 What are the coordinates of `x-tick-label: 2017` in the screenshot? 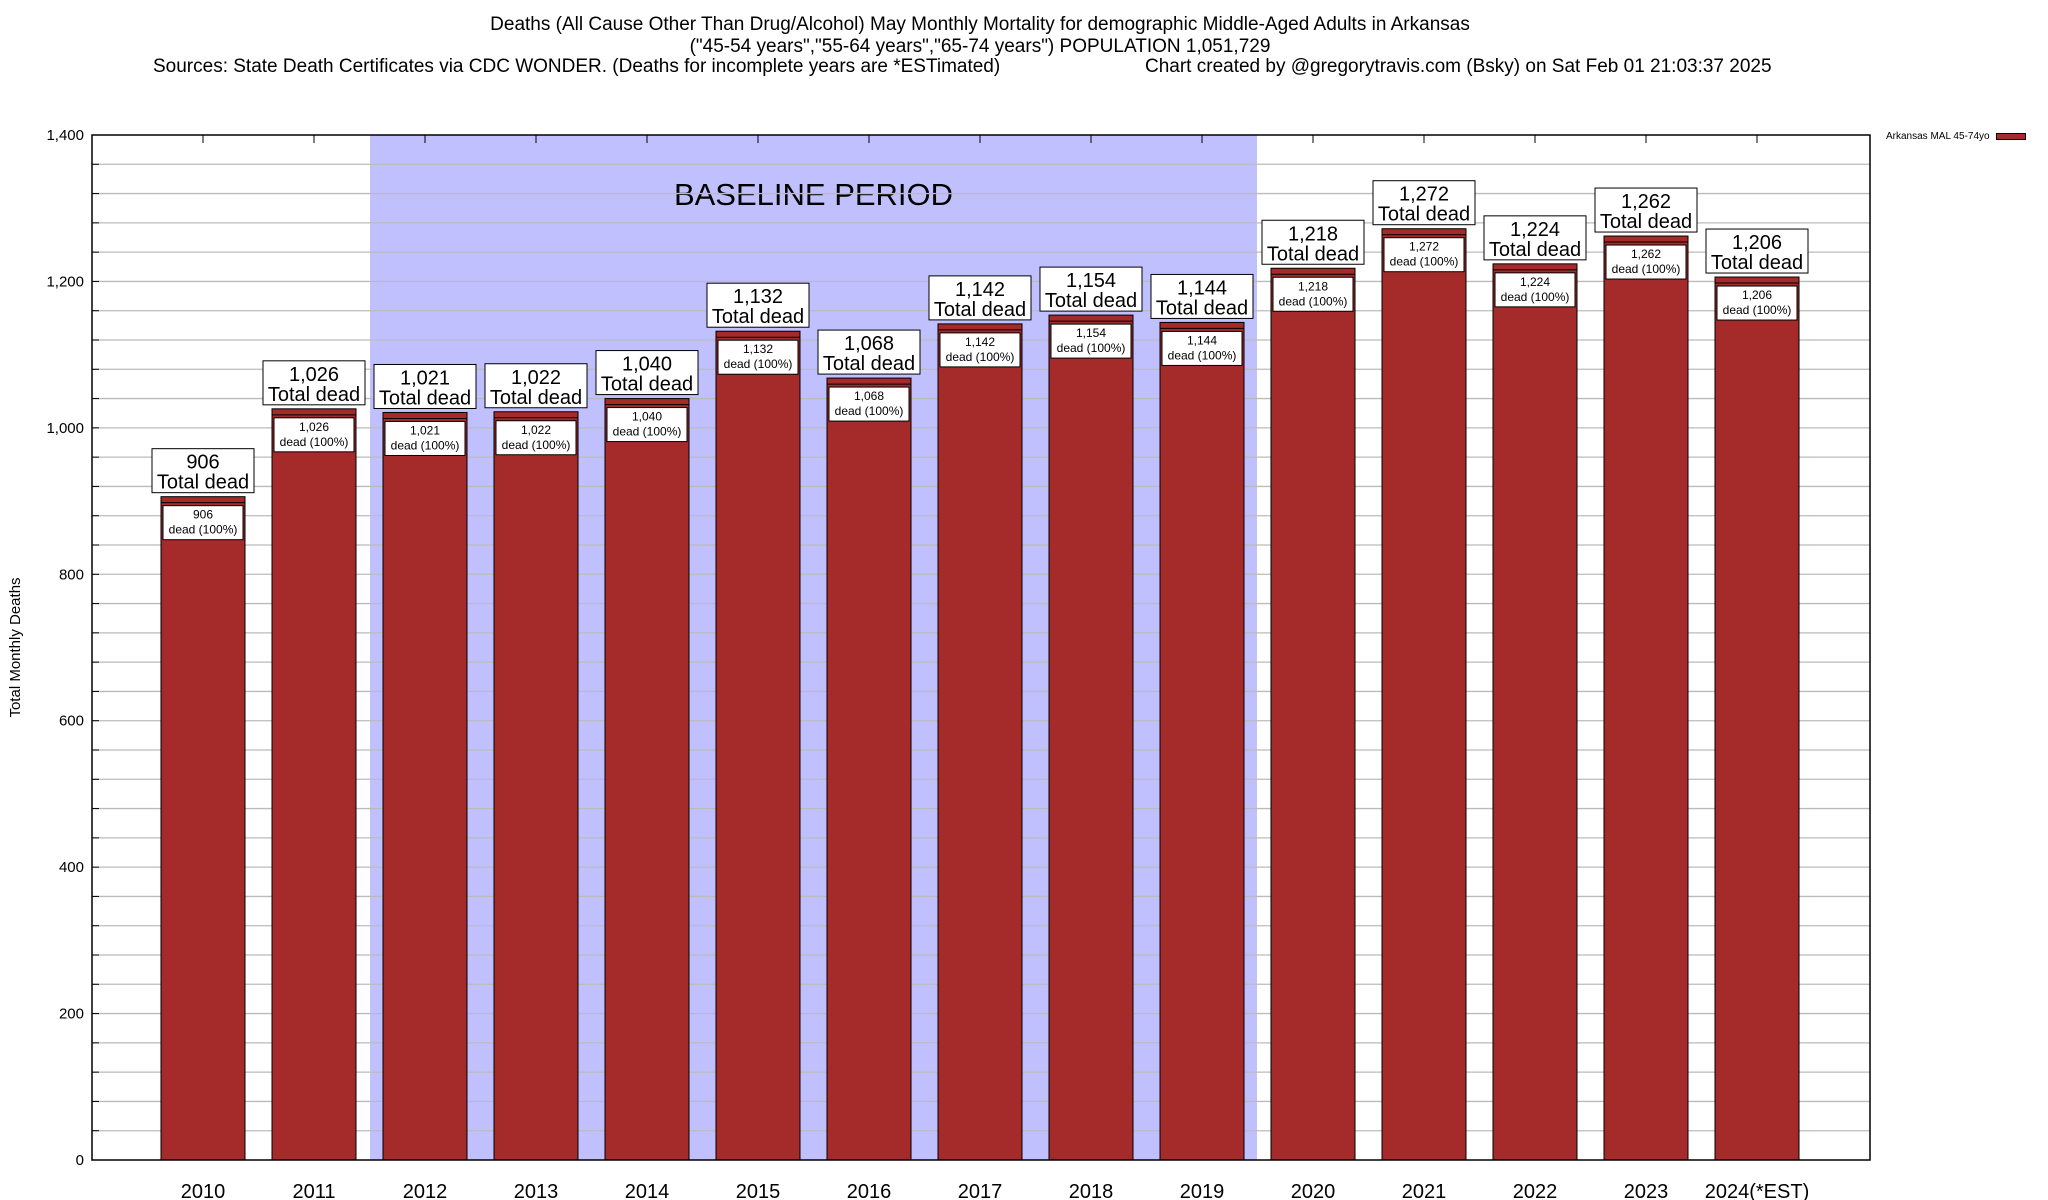 It's located at (980, 1190).